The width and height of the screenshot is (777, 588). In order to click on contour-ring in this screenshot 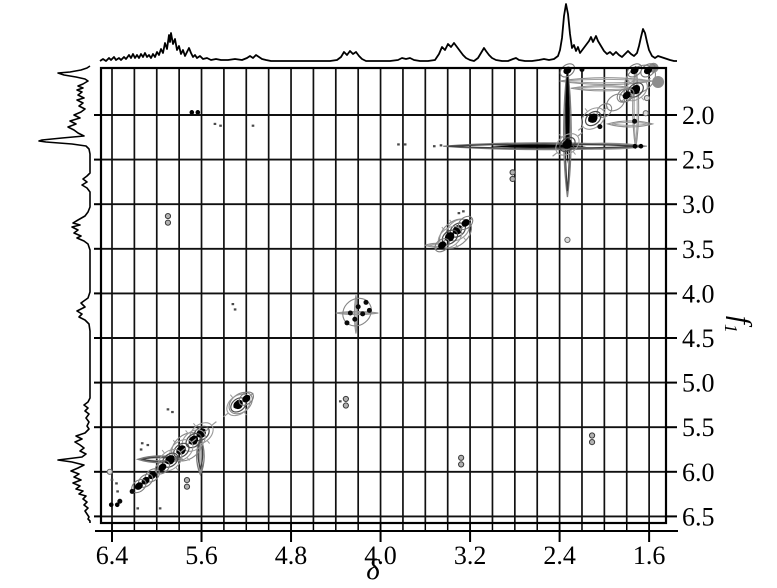, I will do `click(604, 110)`.